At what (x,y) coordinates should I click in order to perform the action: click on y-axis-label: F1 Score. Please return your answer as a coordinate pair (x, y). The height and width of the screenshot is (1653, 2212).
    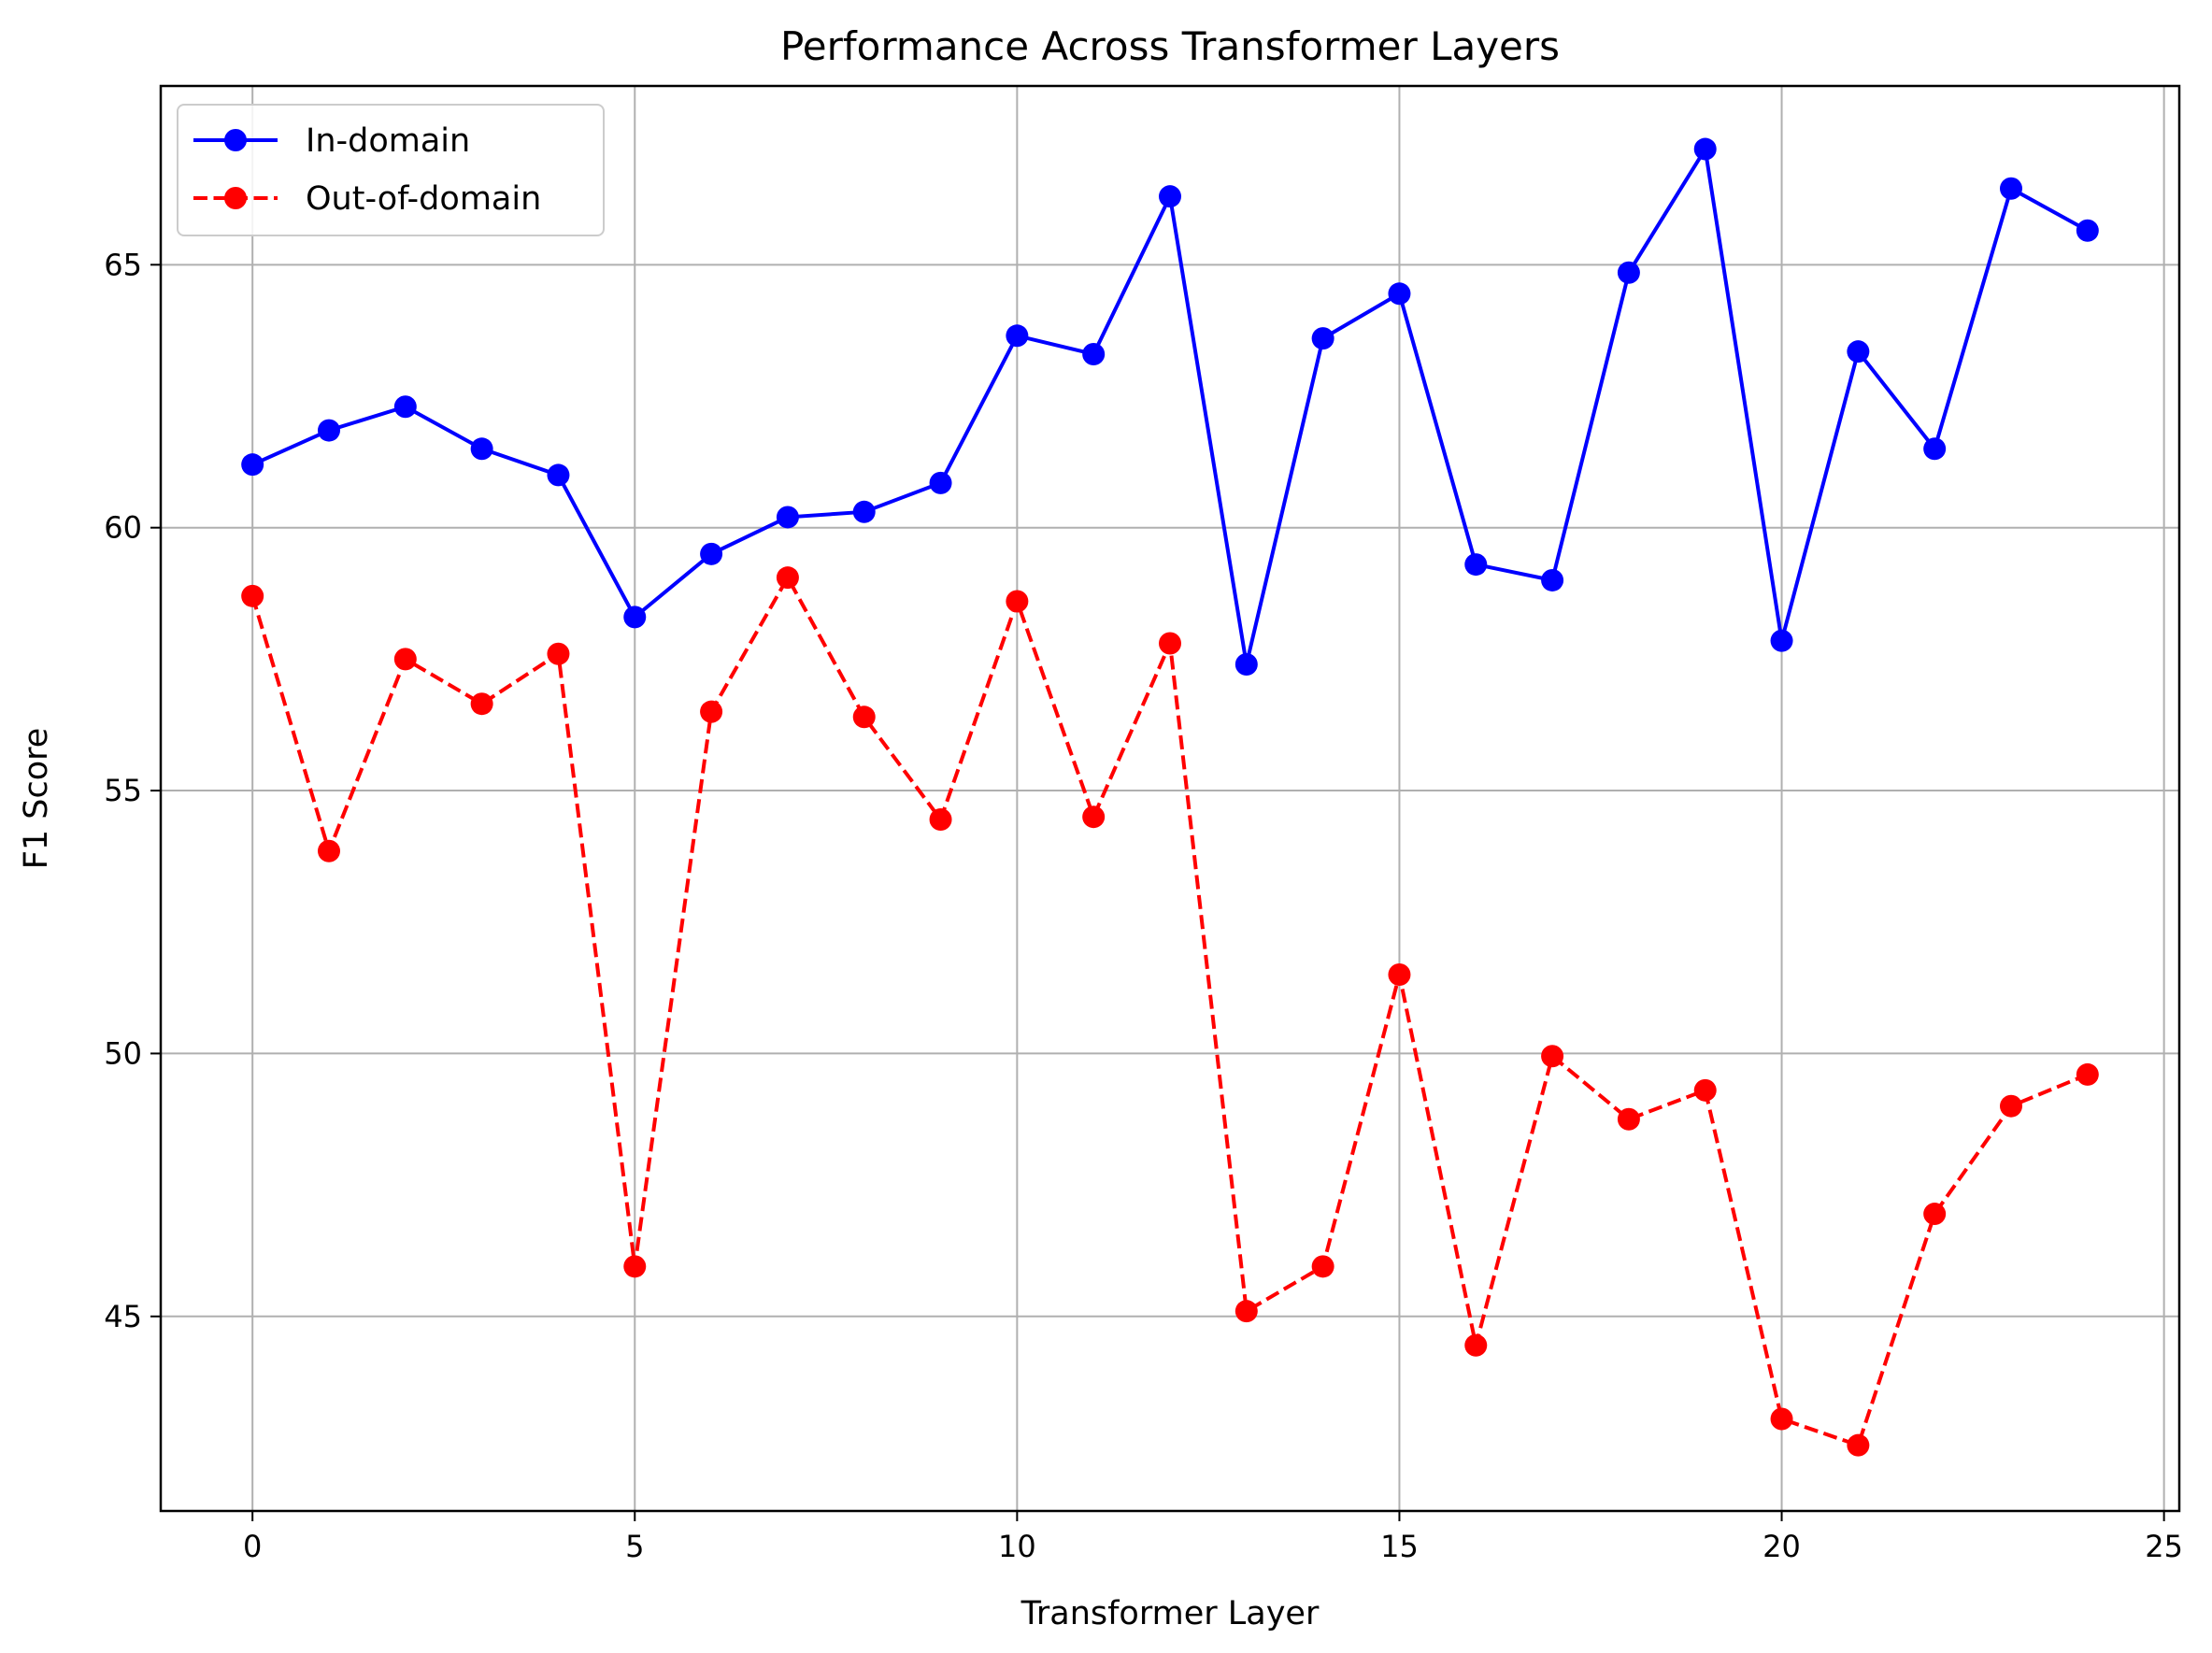
    Looking at the image, I should click on (36, 799).